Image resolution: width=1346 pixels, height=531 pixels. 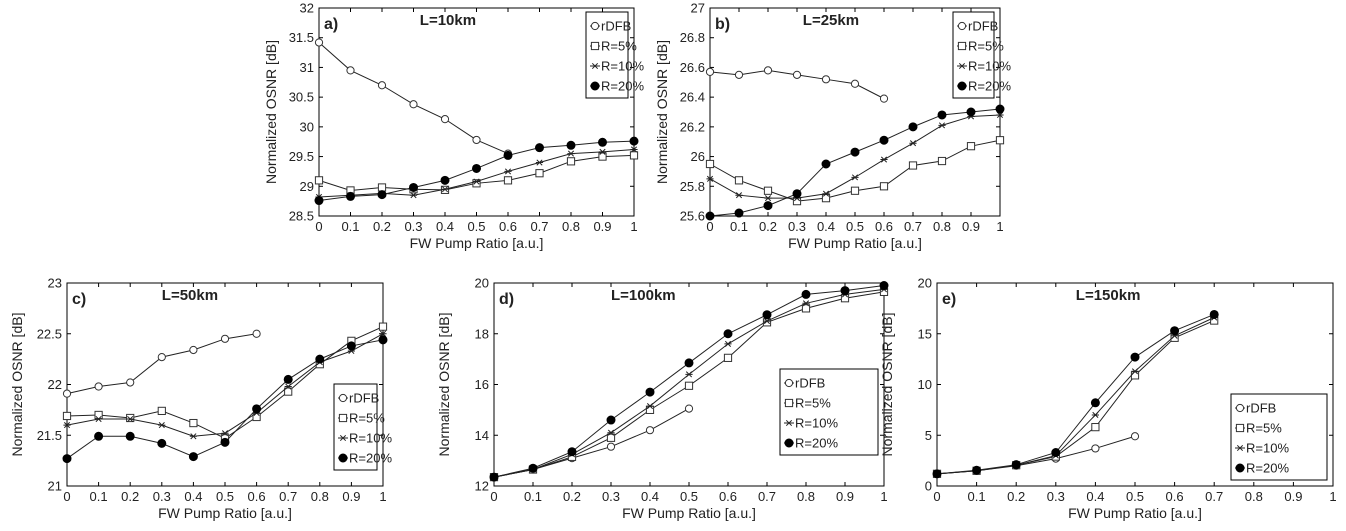 What do you see at coordinates (307, 126) in the screenshot?
I see `y-tick-label: 30` at bounding box center [307, 126].